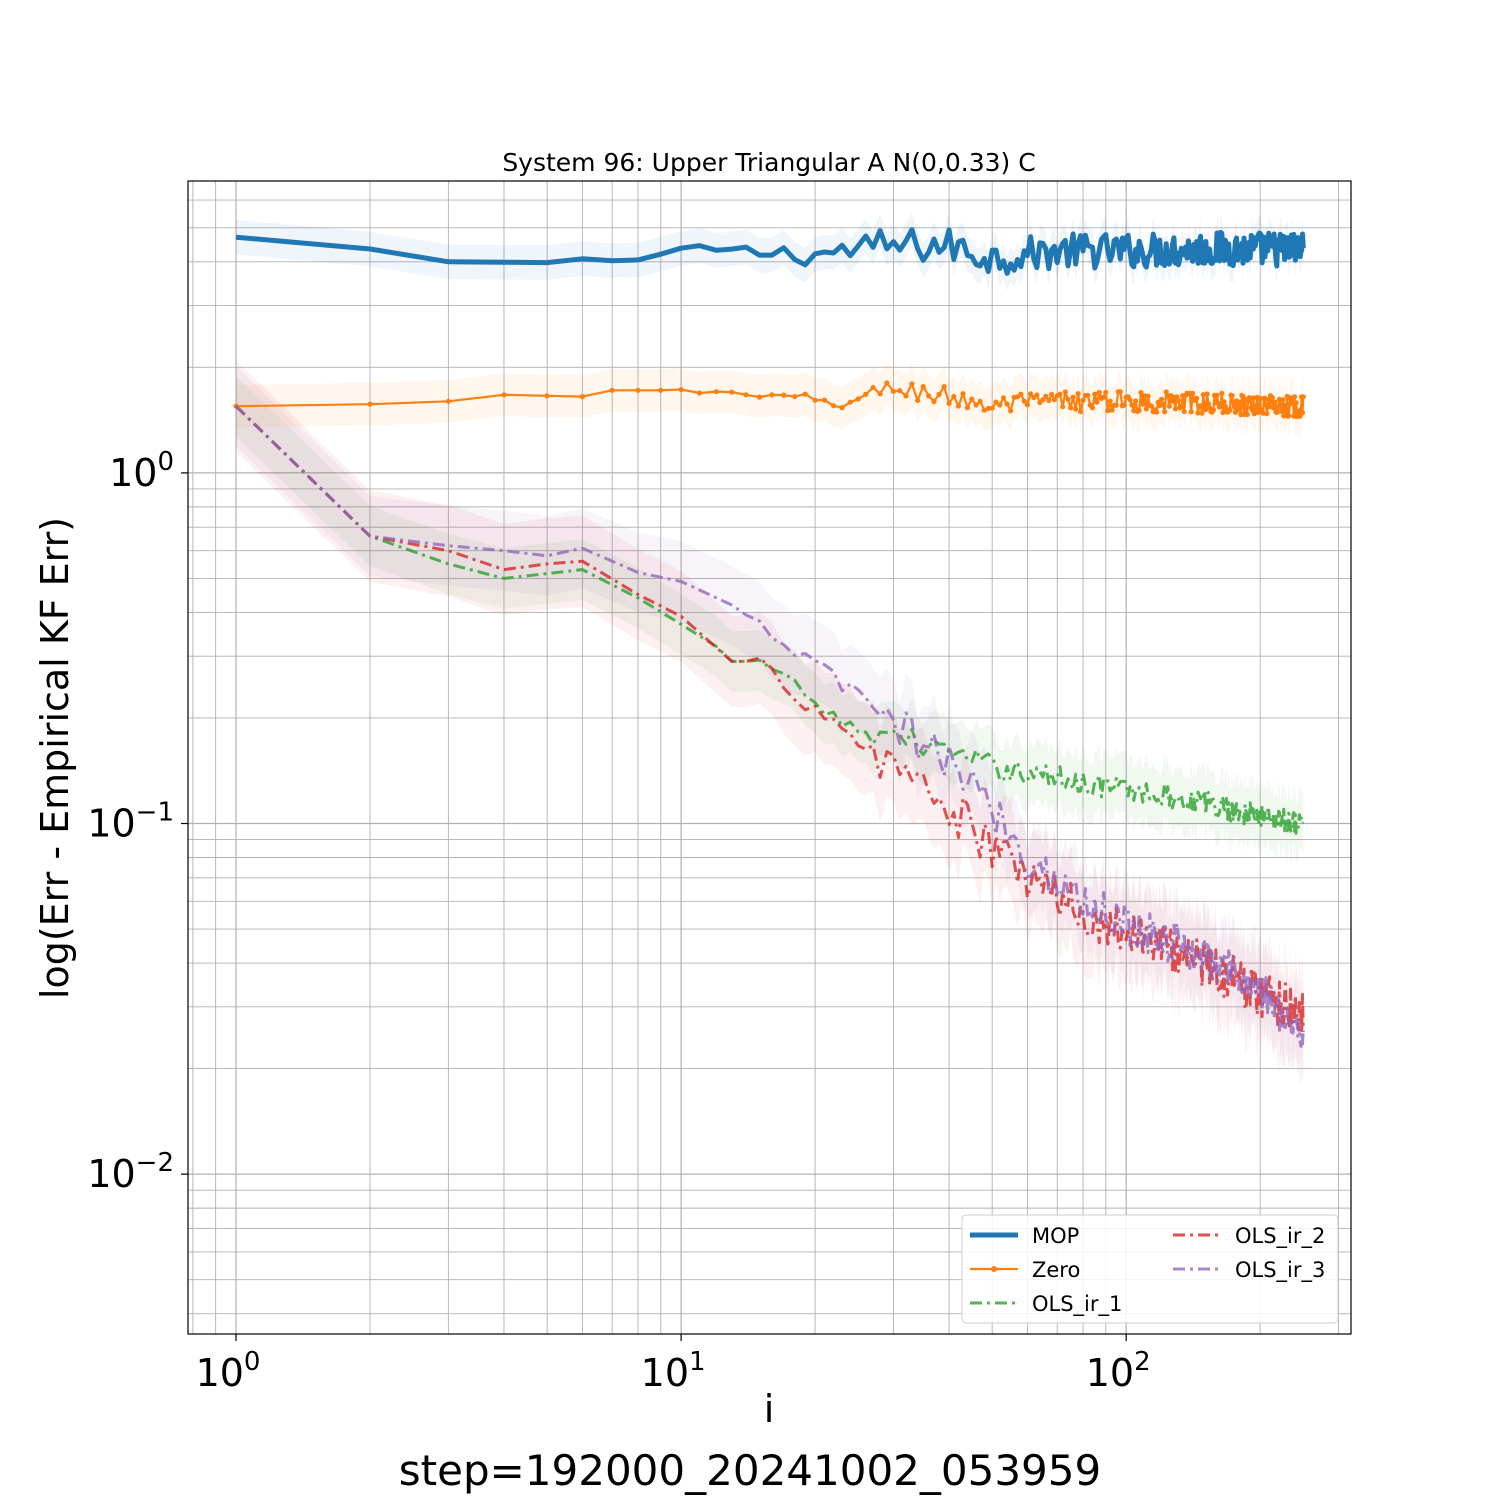 The height and width of the screenshot is (1500, 1500). What do you see at coordinates (1150, 1269) in the screenshot?
I see `legend-box` at bounding box center [1150, 1269].